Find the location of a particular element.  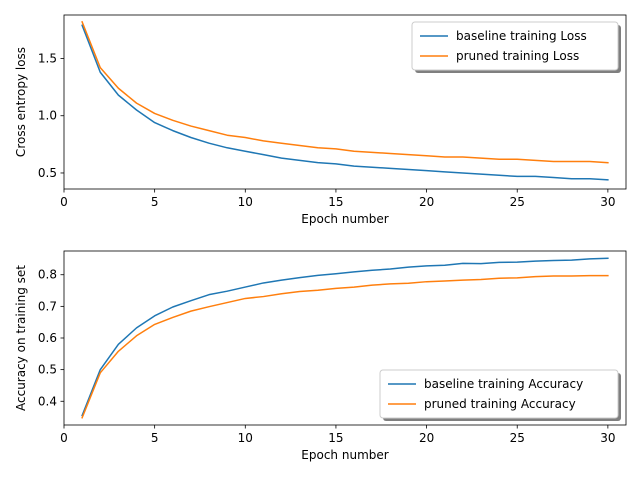

accuracy-legend-label: baseline training Accuracy is located at coordinates (503, 384).